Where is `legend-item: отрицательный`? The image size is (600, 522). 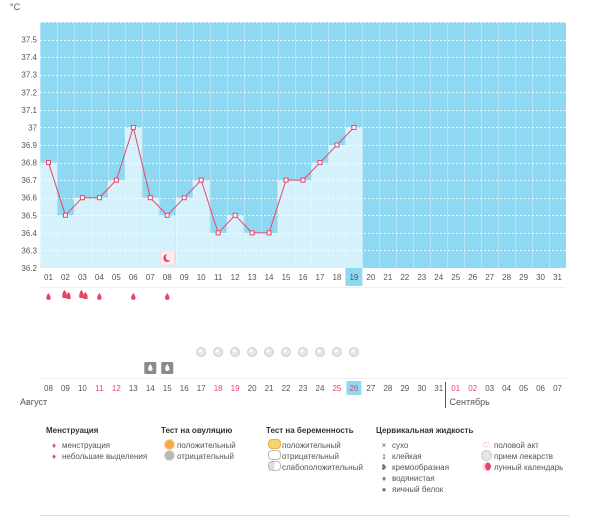 legend-item: отрицательный is located at coordinates (198, 456).